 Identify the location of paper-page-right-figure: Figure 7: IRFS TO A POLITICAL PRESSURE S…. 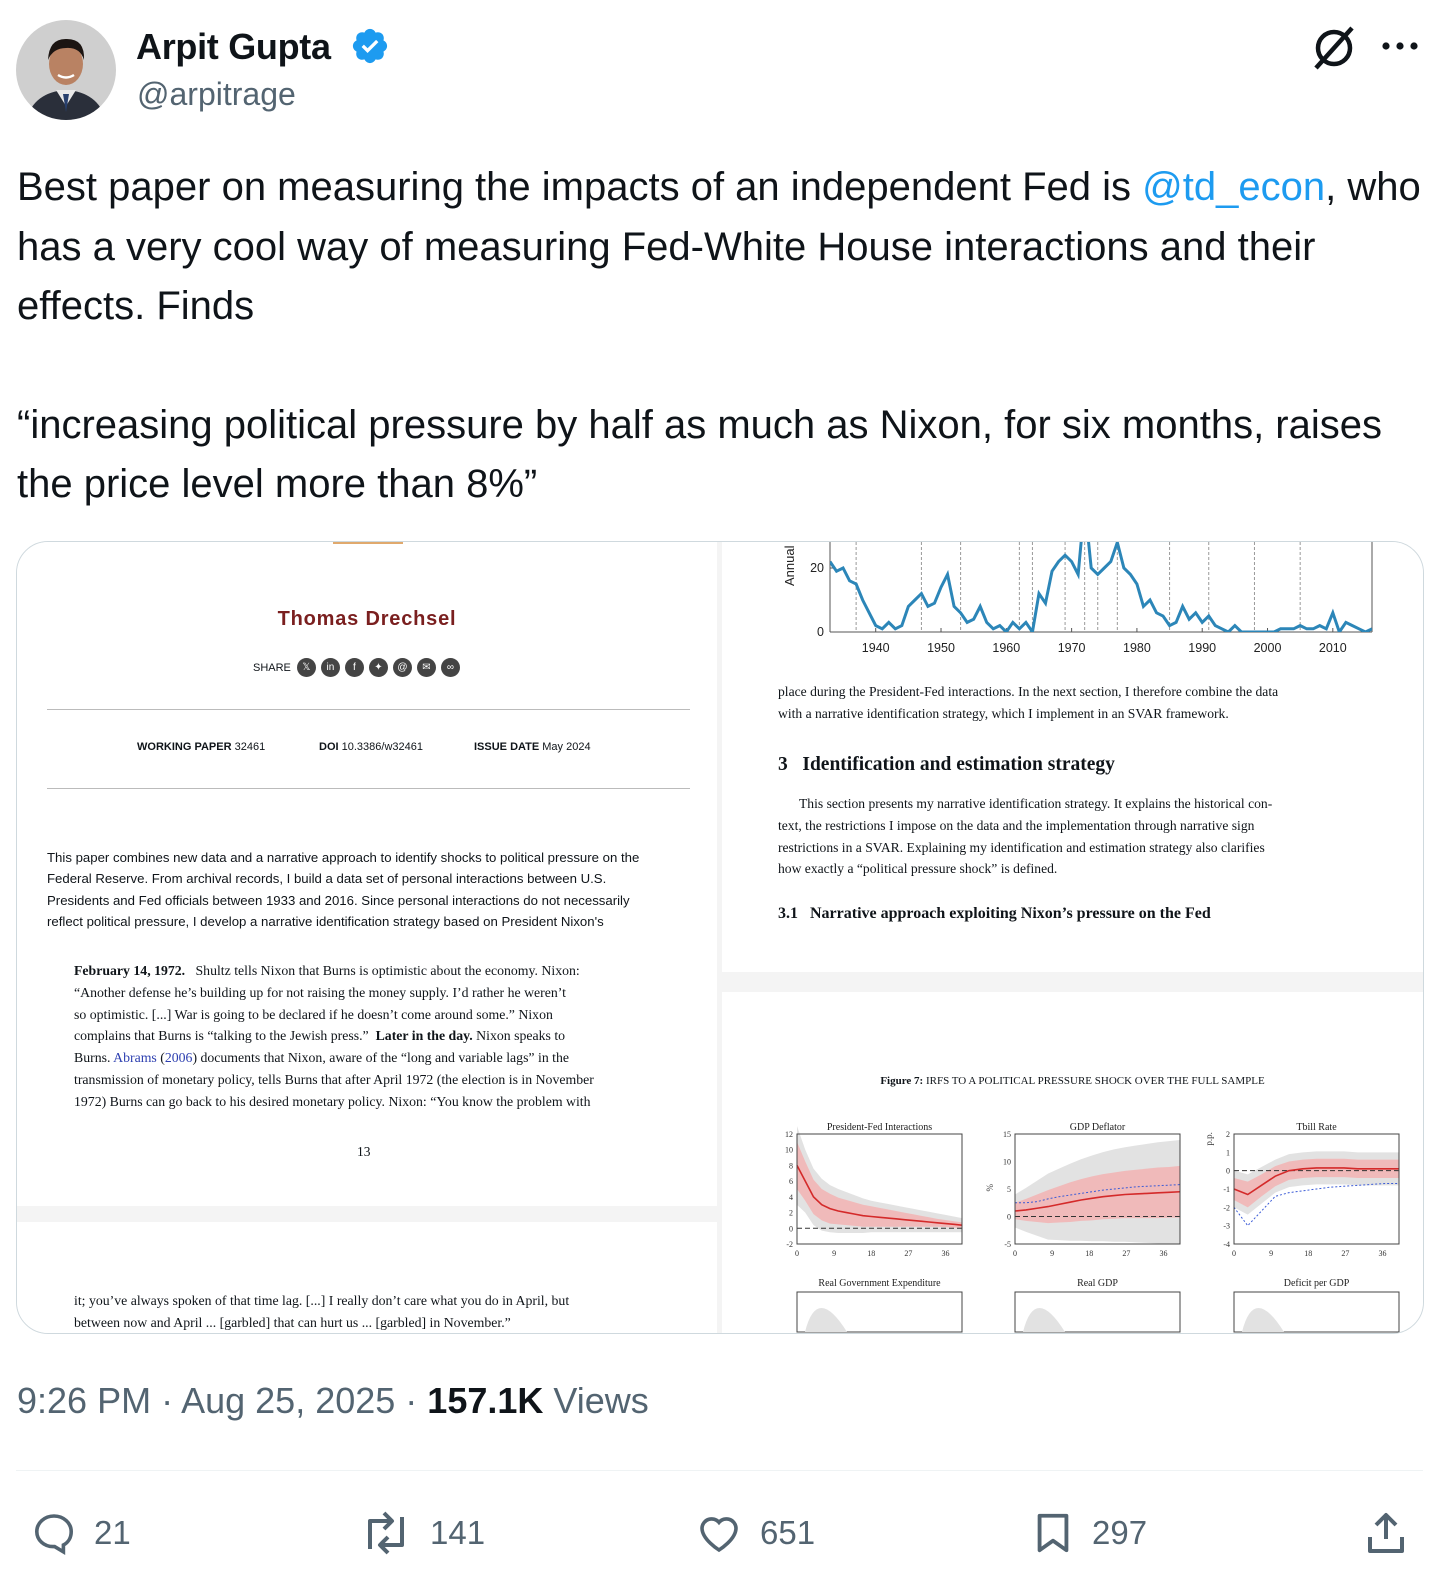
(1072, 1162).